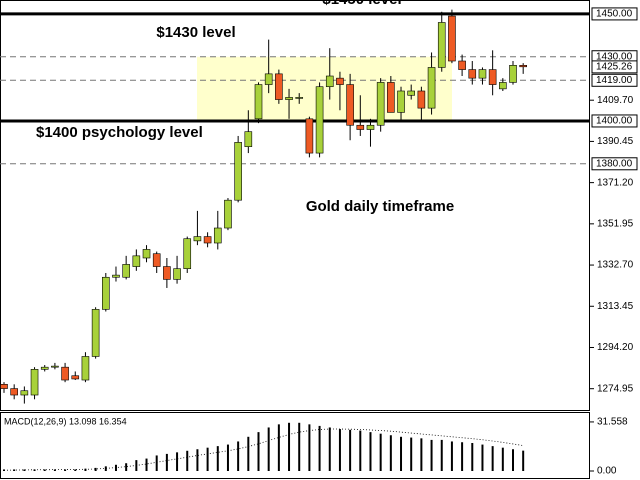  I want to click on level-label: 1400.00, so click(614, 121).